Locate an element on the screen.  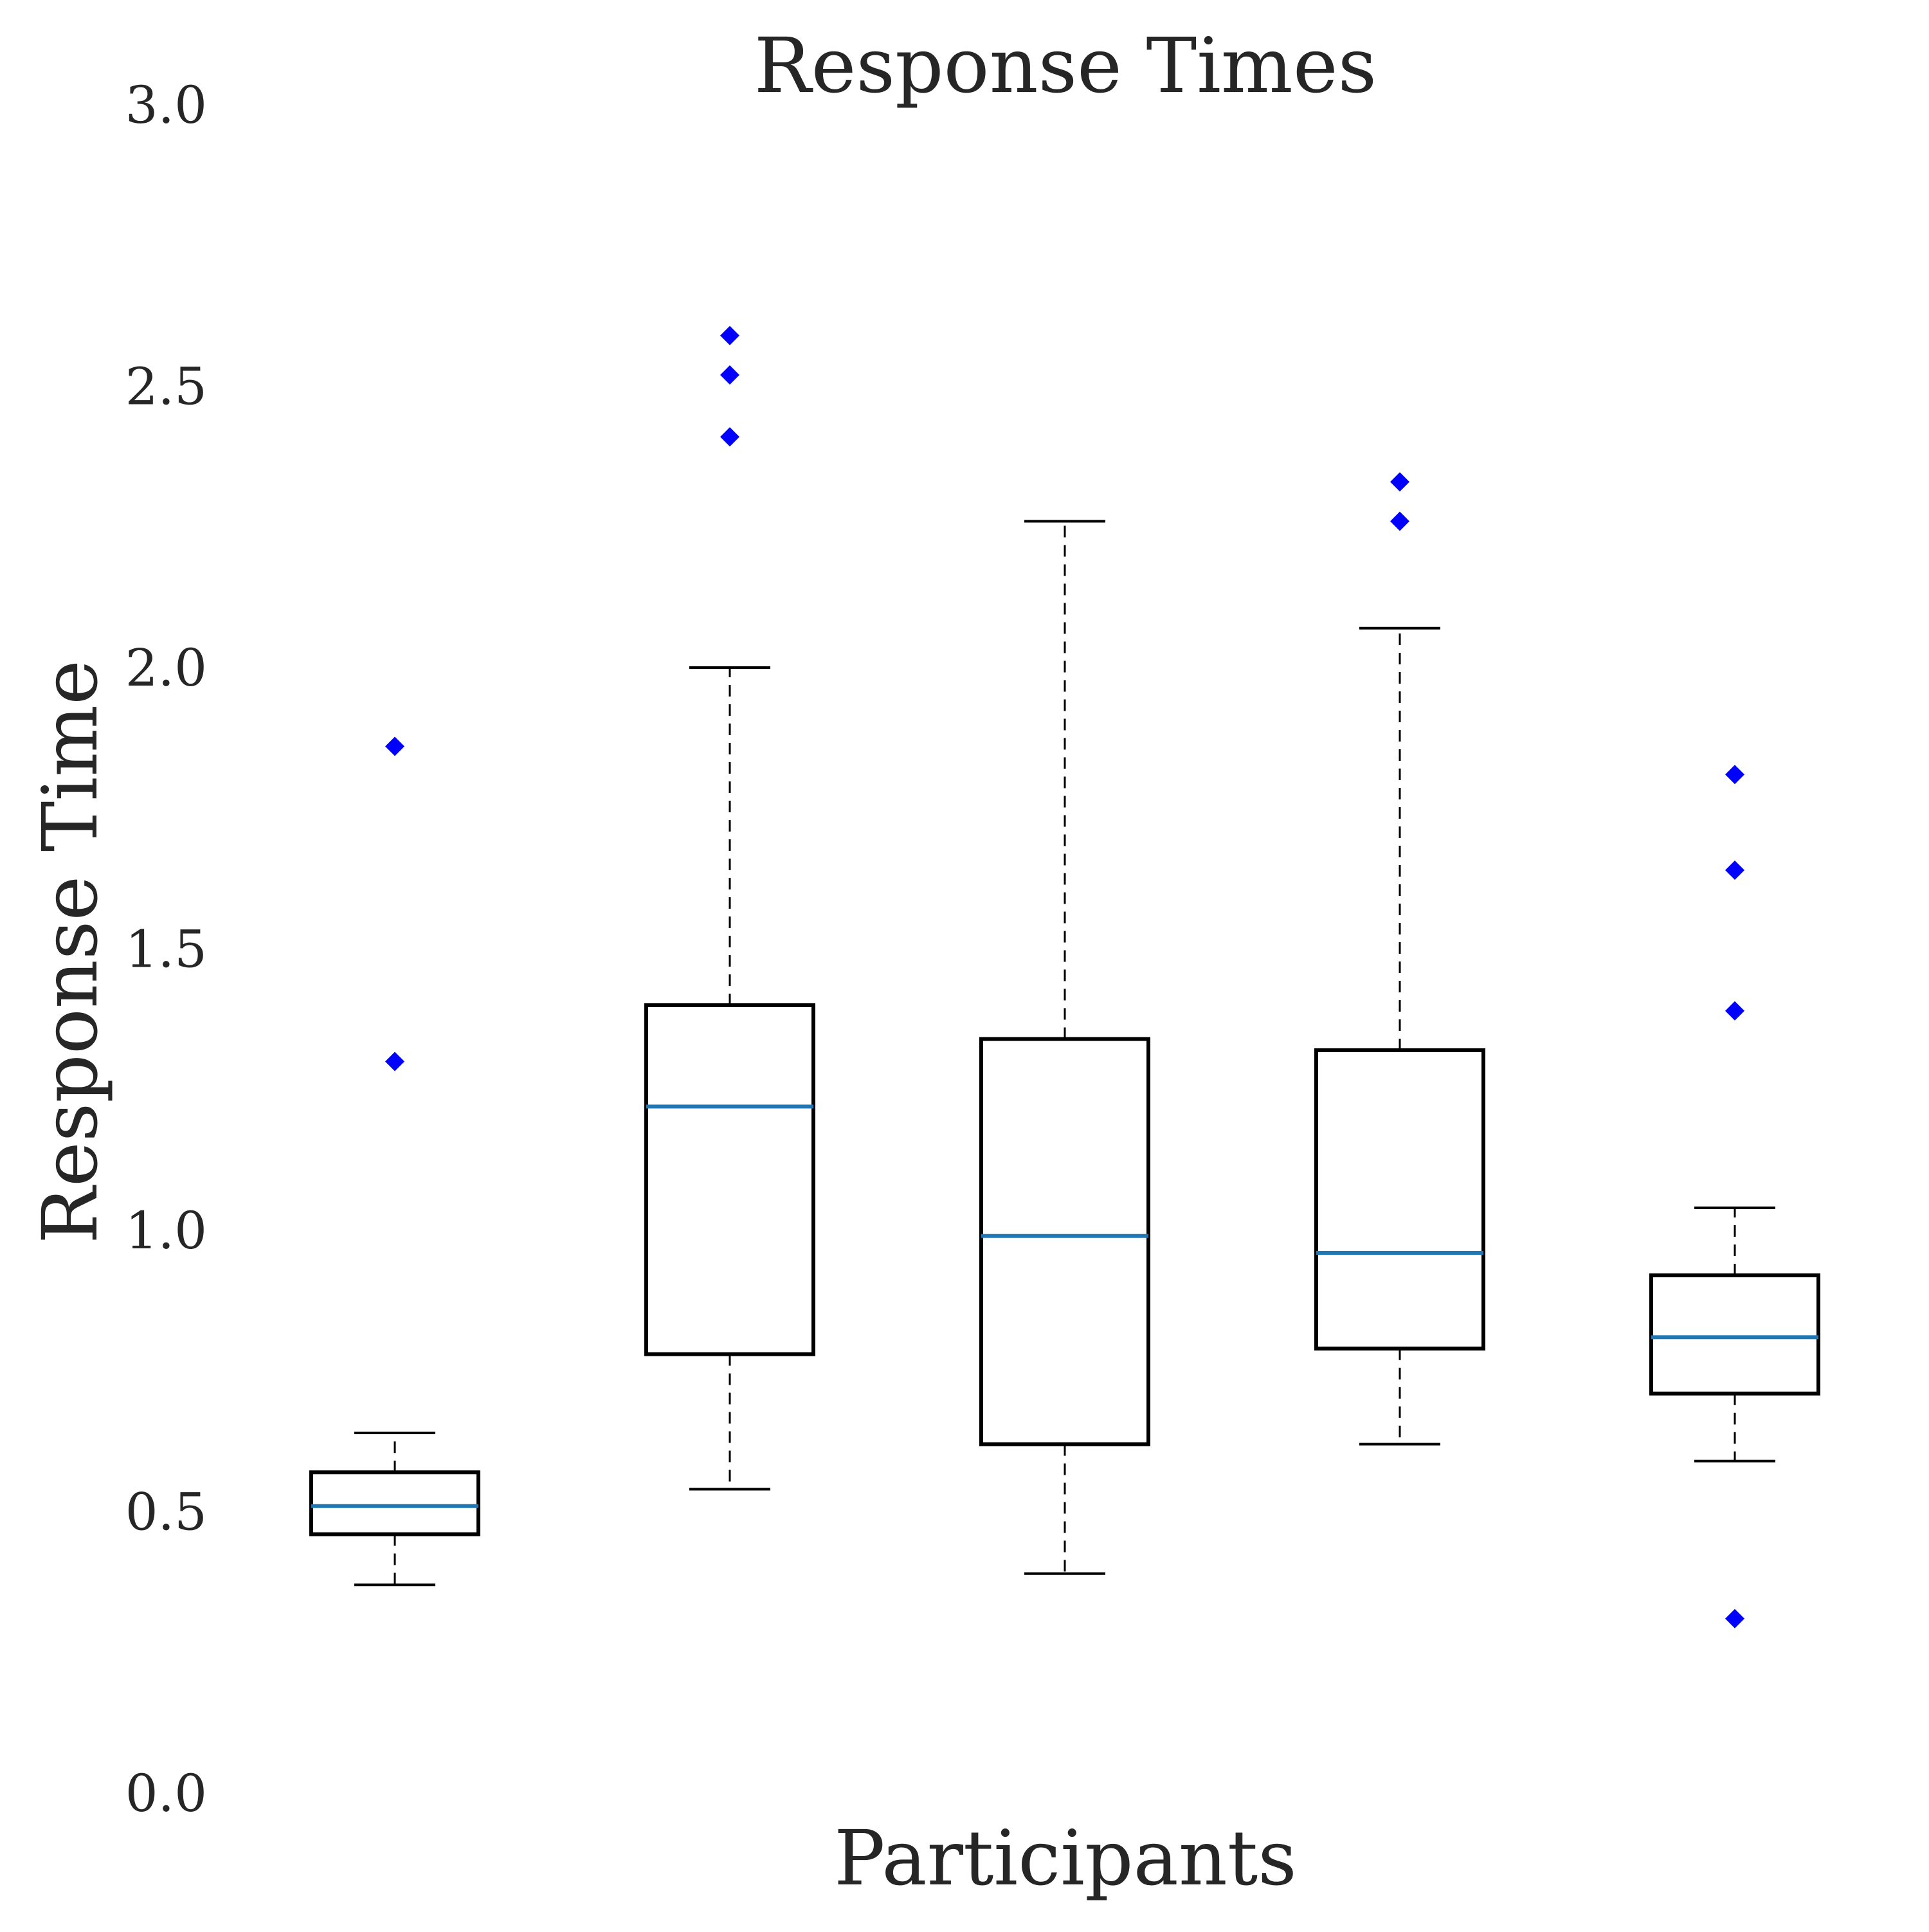
chart-title: Response Times is located at coordinates (1065, 65).